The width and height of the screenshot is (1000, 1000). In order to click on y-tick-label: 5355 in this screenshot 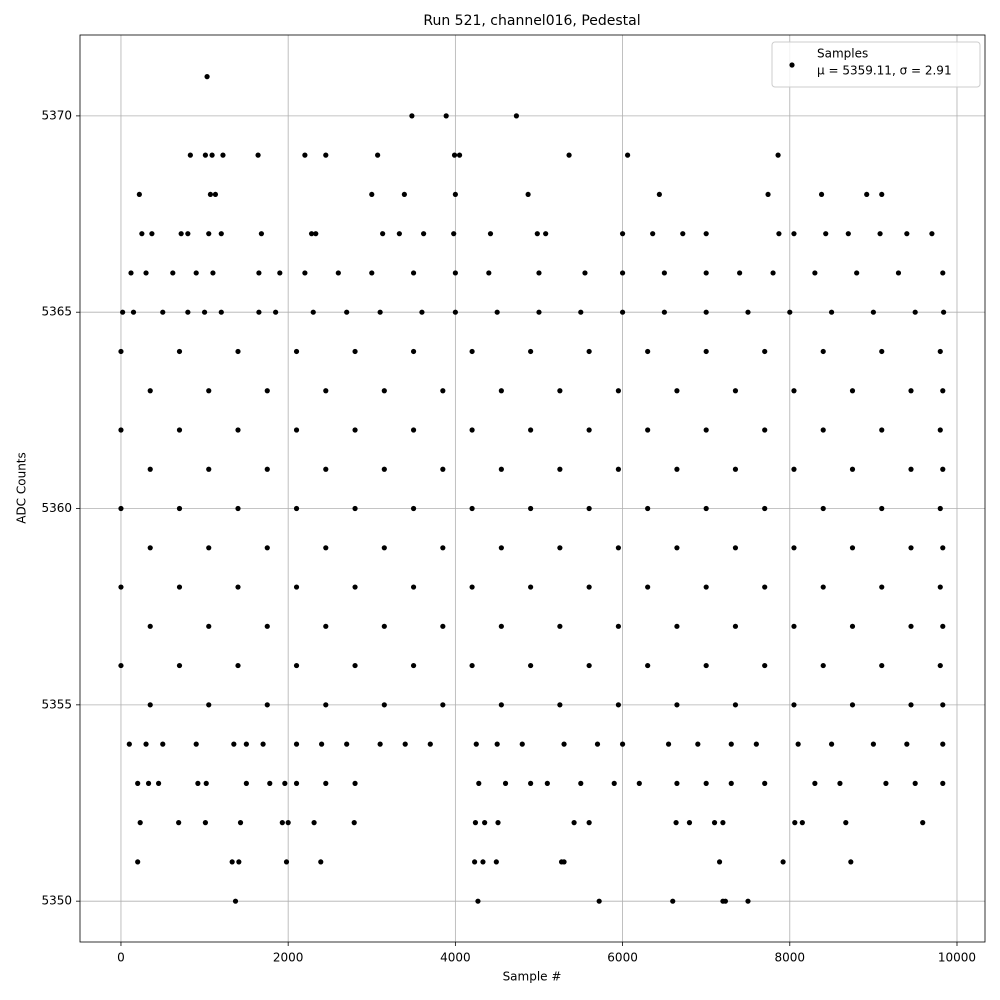, I will do `click(56, 704)`.